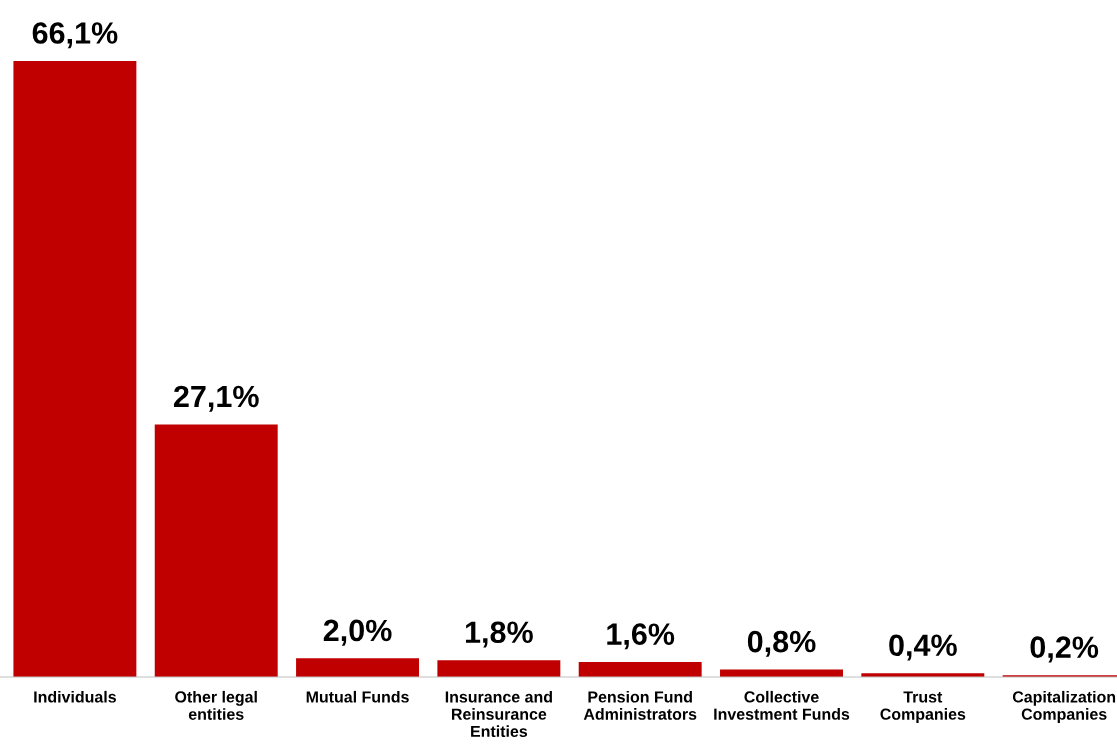  What do you see at coordinates (216, 398) in the screenshot?
I see `data-label: 27,1%` at bounding box center [216, 398].